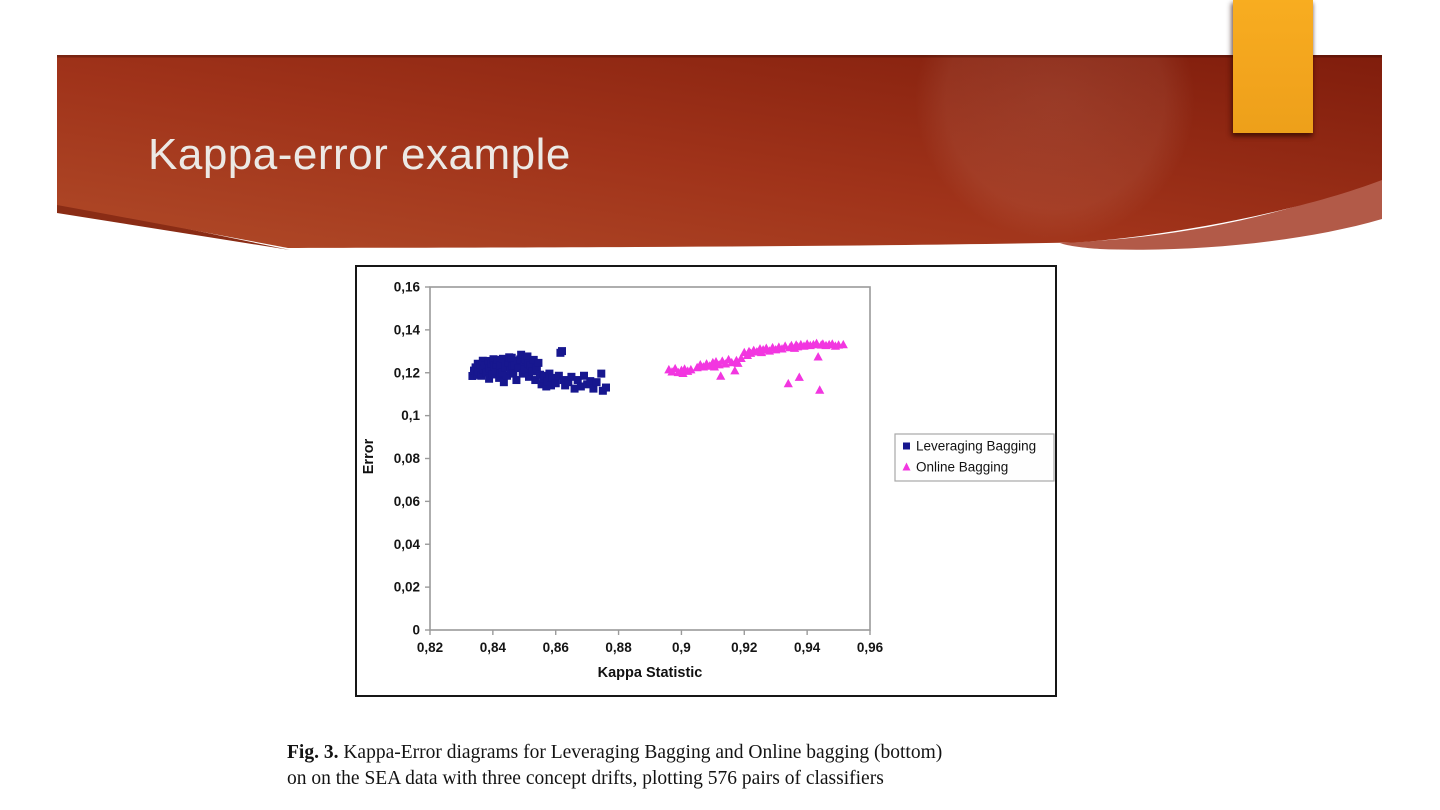 Image resolution: width=1440 pixels, height=810 pixels. Describe the element at coordinates (369, 456) in the screenshot. I see `axis-title-y: Error` at that location.